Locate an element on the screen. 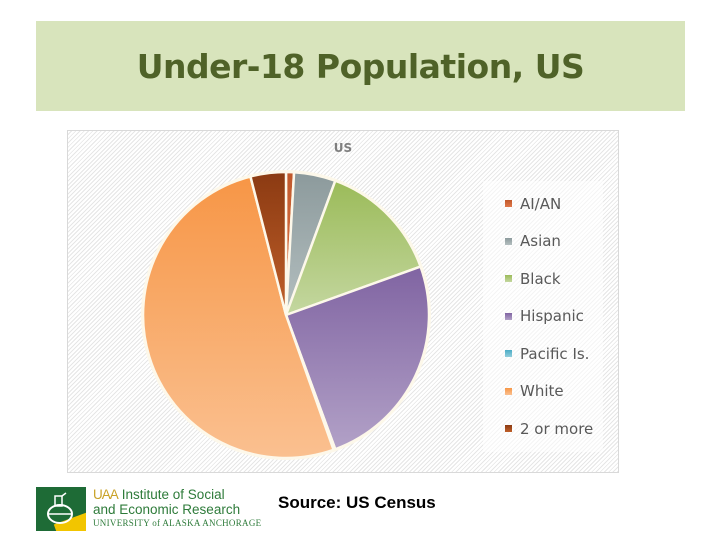 This screenshot has width=720, height=540. legend-item: White is located at coordinates (543, 392).